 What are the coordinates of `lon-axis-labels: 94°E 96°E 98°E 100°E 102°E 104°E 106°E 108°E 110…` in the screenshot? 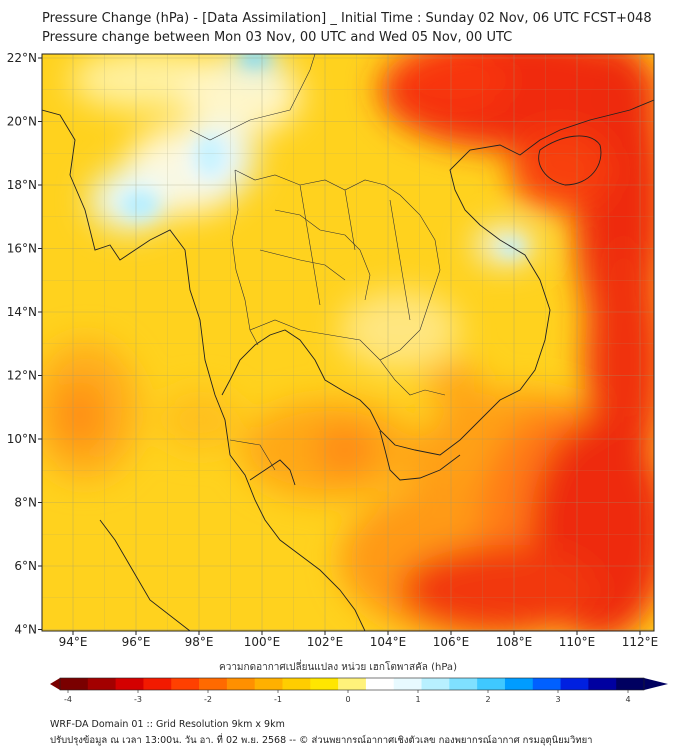 It's located at (359, 642).